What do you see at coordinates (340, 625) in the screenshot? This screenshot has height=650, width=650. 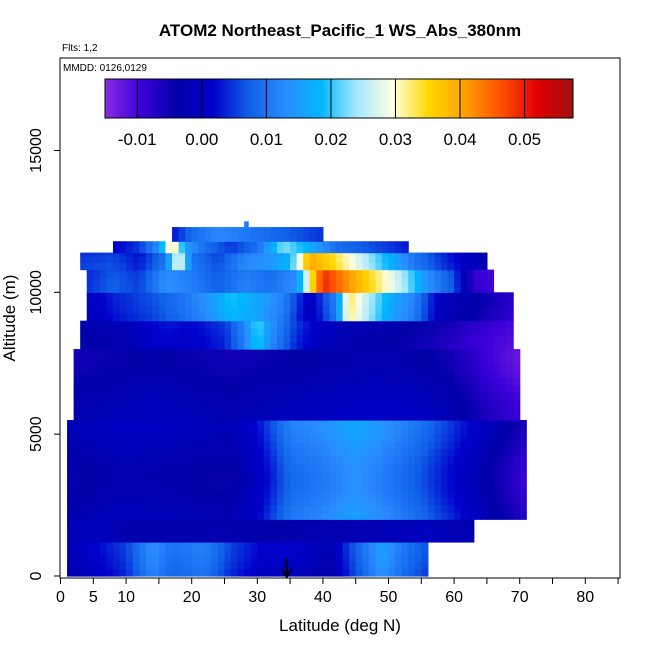 I see `x-axis-label: Latitude (deg N)` at bounding box center [340, 625].